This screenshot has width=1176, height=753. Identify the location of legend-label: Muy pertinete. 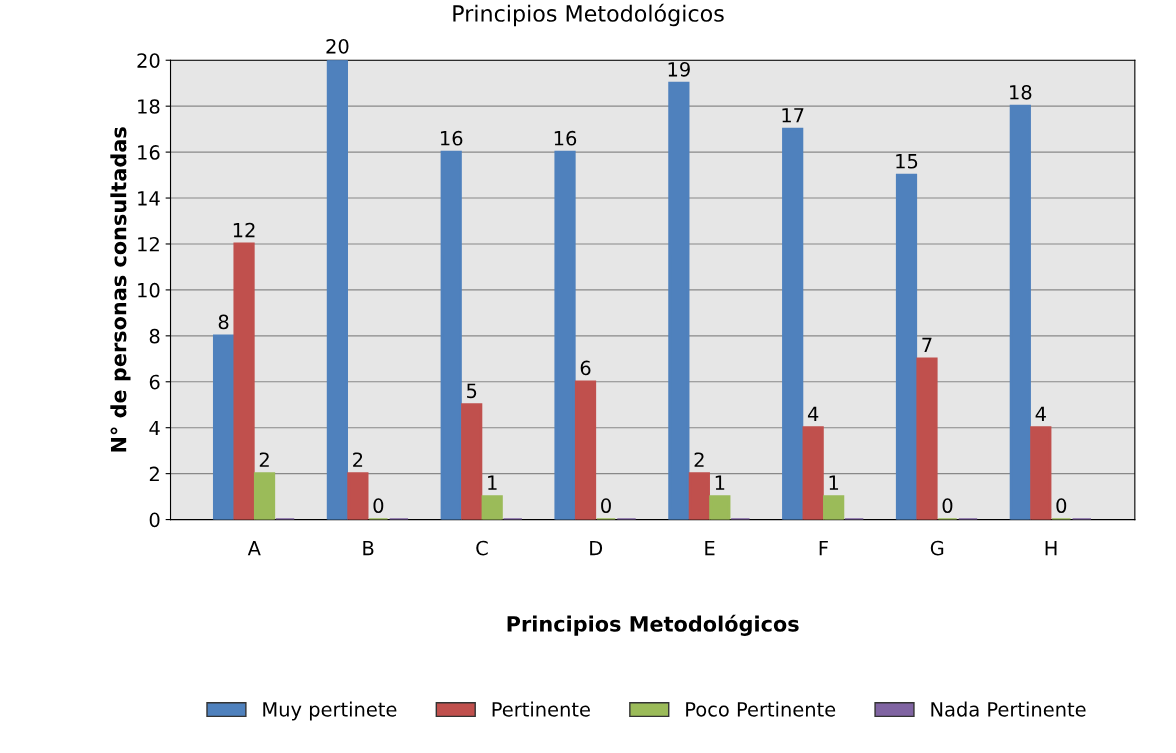
(330, 711).